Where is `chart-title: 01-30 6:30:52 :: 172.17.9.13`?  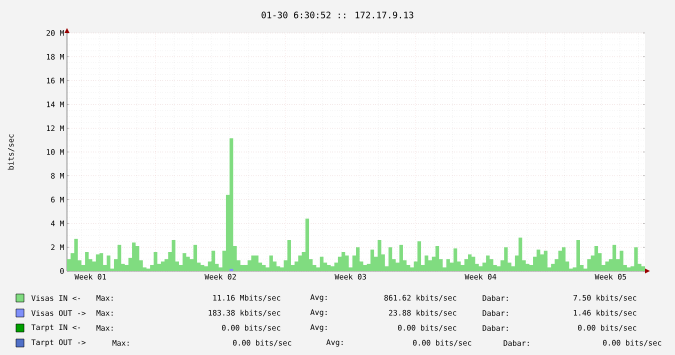
chart-title: 01-30 6:30:52 :: 172.17.9.13 is located at coordinates (338, 15).